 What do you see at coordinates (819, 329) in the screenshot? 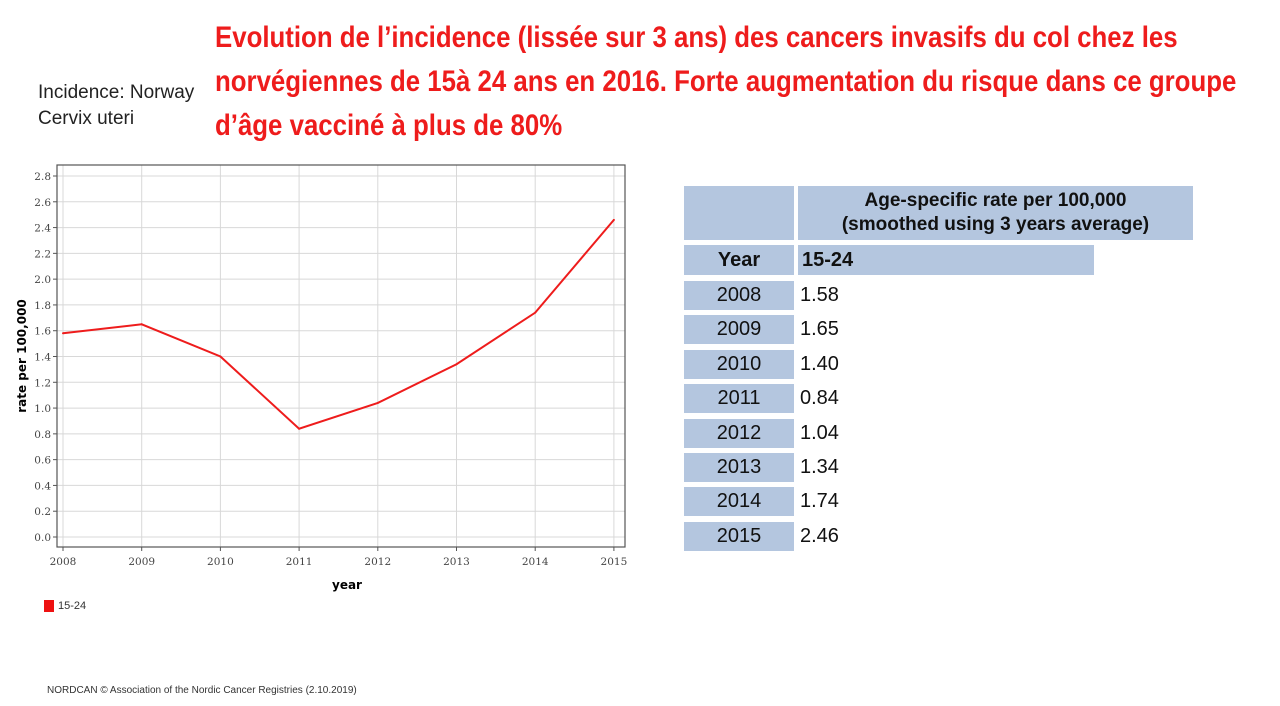
I see `table-row-value: 1.65` at bounding box center [819, 329].